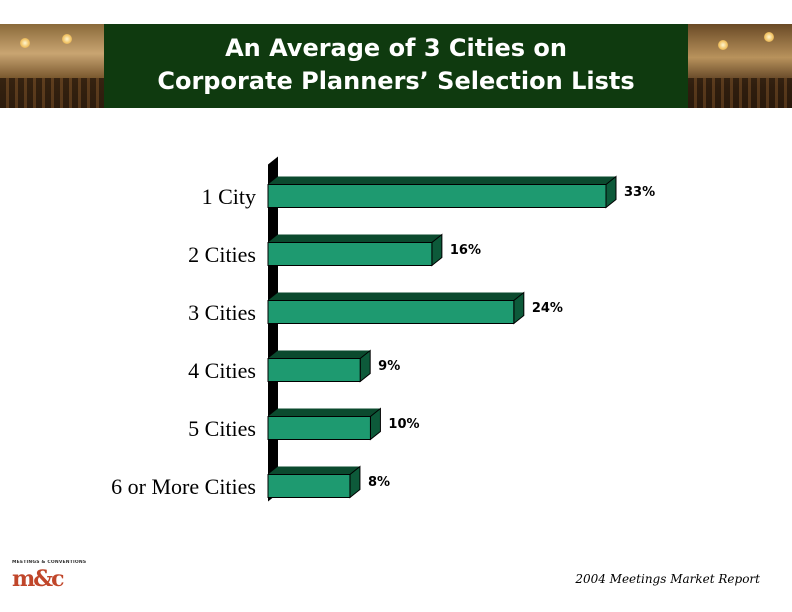 The height and width of the screenshot is (612, 792). I want to click on value-label-1: 33%, so click(639, 192).